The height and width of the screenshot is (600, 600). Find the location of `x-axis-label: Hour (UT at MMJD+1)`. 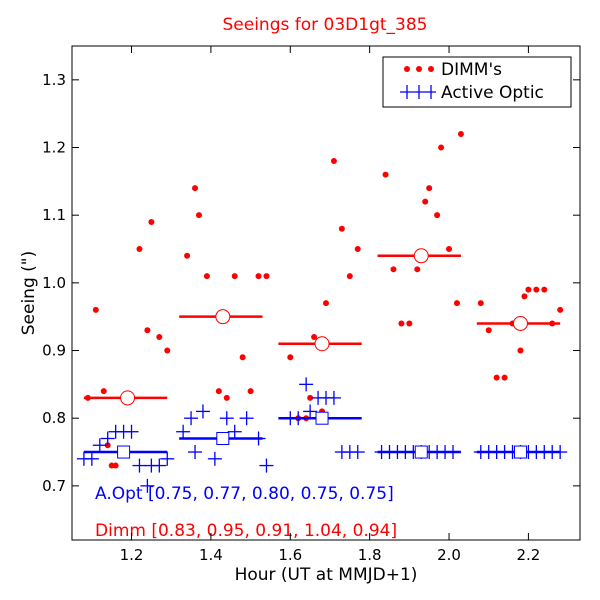

x-axis-label: Hour (UT at MMJD+1) is located at coordinates (326, 575).